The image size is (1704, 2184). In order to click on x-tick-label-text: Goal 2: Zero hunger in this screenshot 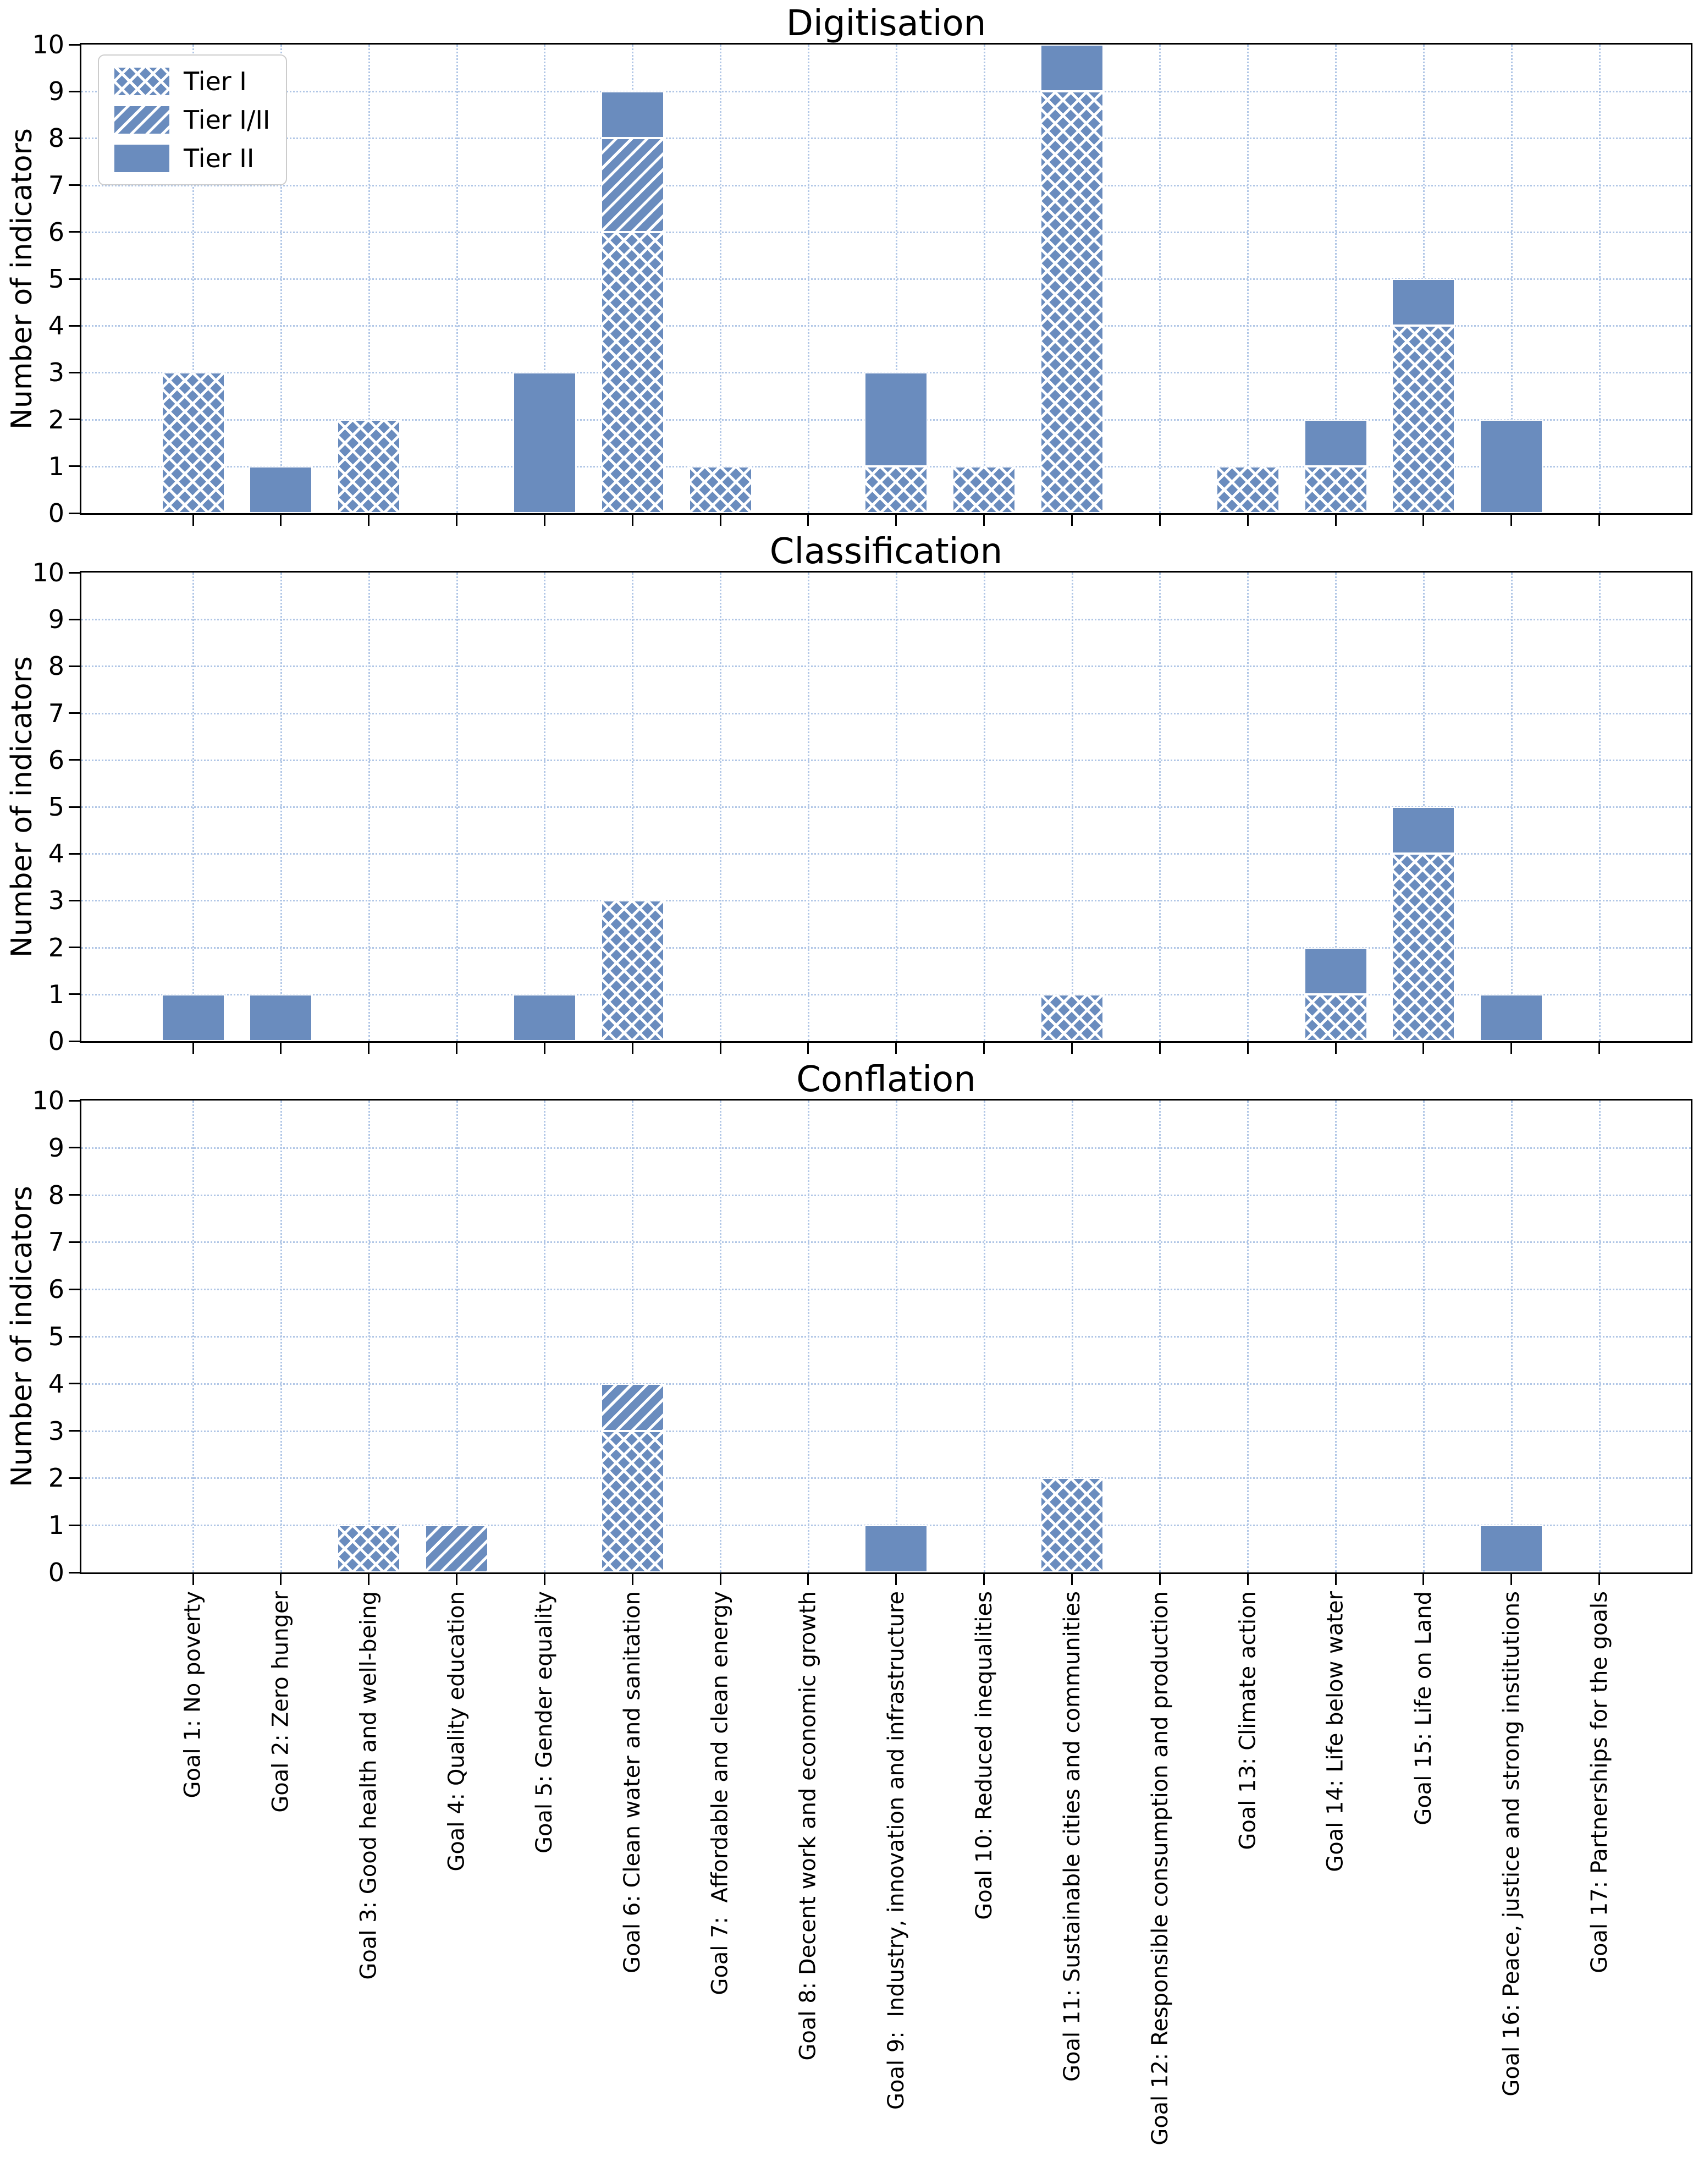, I will do `click(281, 1702)`.